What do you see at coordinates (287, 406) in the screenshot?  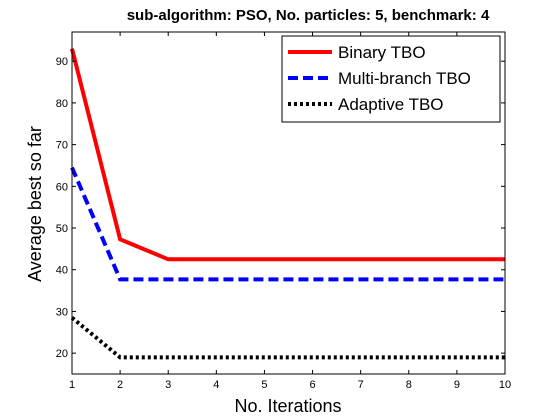 I see `x-axis-label: No. Iterations` at bounding box center [287, 406].